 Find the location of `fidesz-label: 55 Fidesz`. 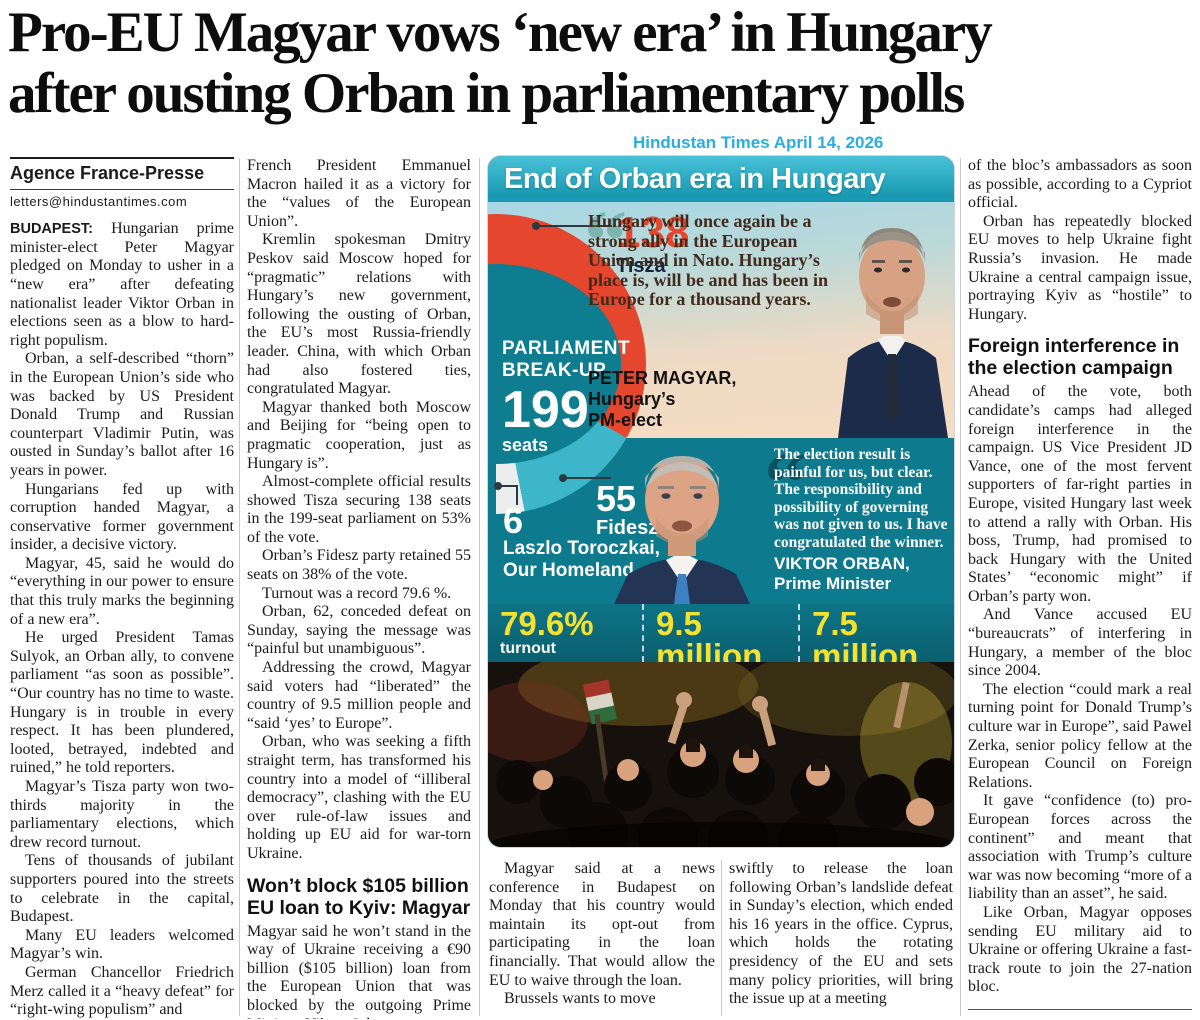

fidesz-label: 55 Fidesz is located at coordinates (627, 509).